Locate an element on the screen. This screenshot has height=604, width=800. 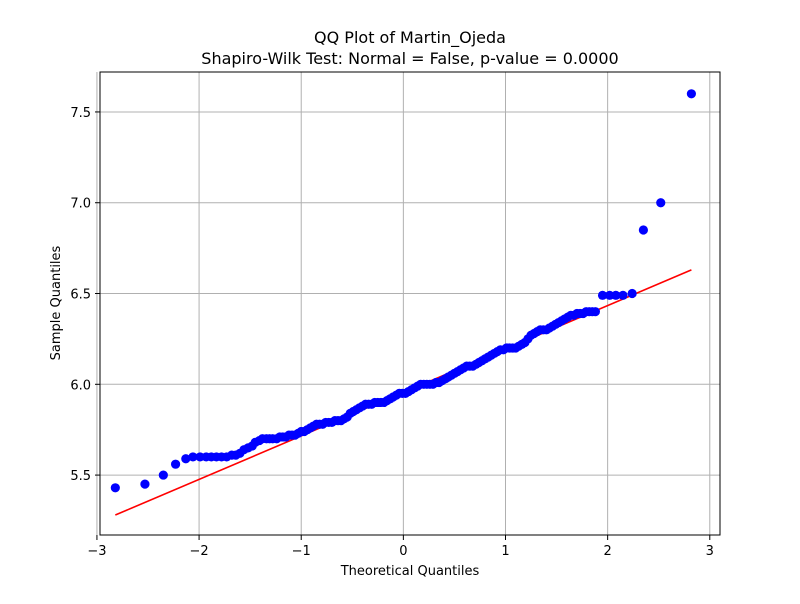
y-tick-label: 6.5 is located at coordinates (80, 295).